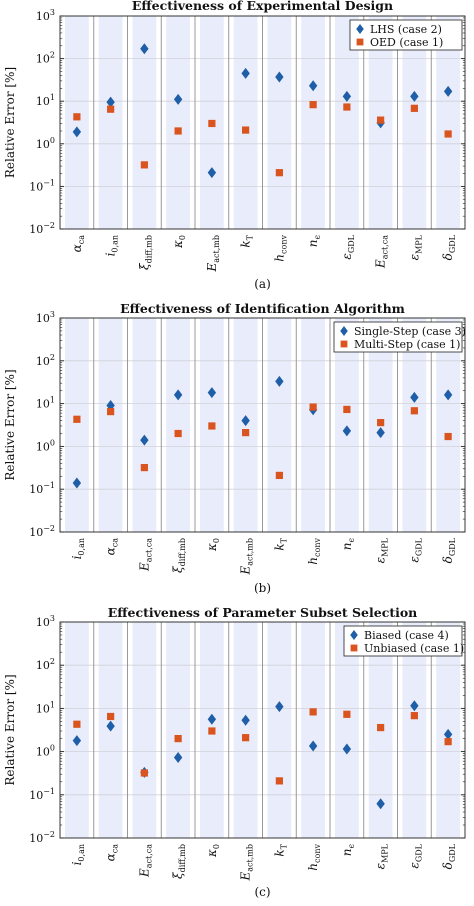 The width and height of the screenshot is (474, 906). What do you see at coordinates (415, 549) in the screenshot?
I see `category-label: εGDL` at bounding box center [415, 549].